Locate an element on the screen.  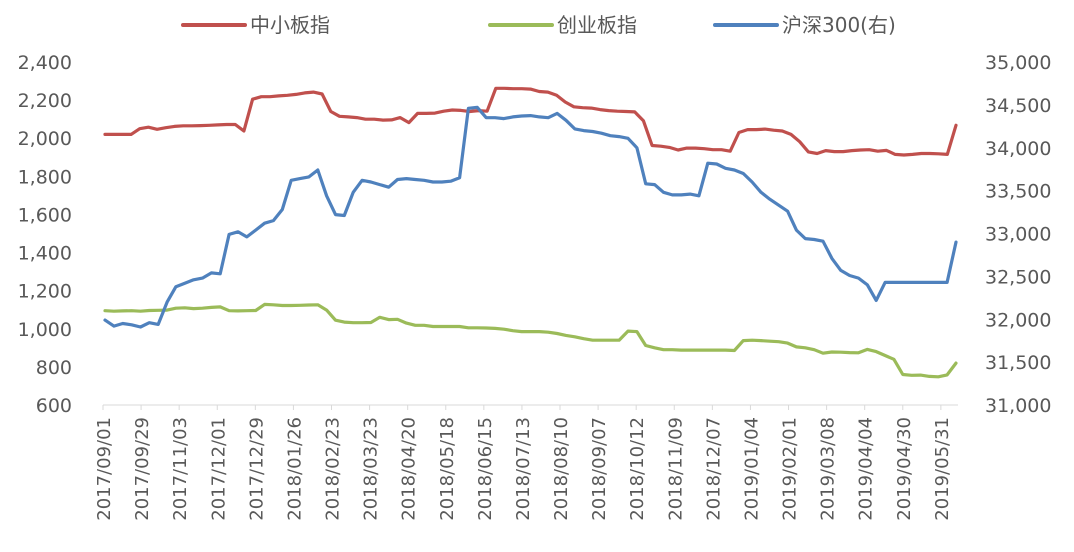
x-tick-label: 2018/05/18 is located at coordinates (447, 469).